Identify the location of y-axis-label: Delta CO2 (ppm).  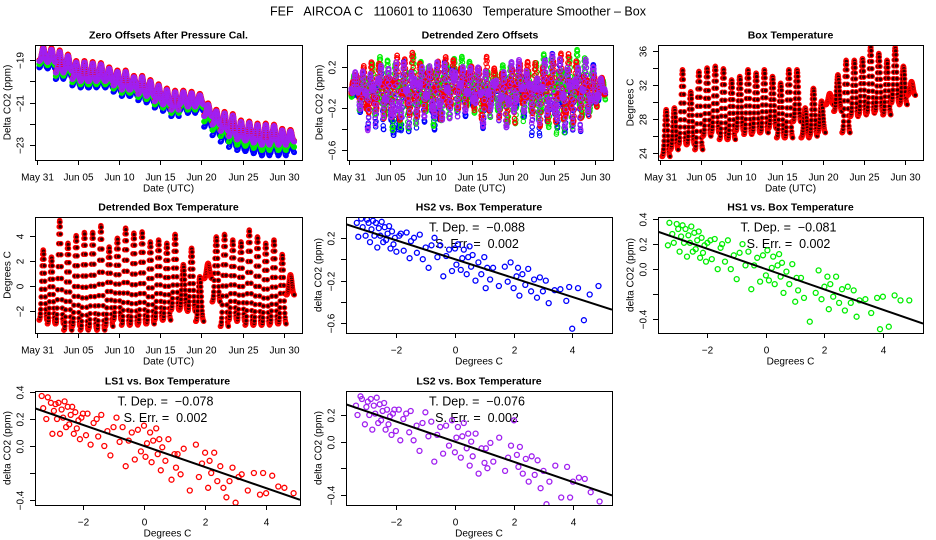
(8, 103).